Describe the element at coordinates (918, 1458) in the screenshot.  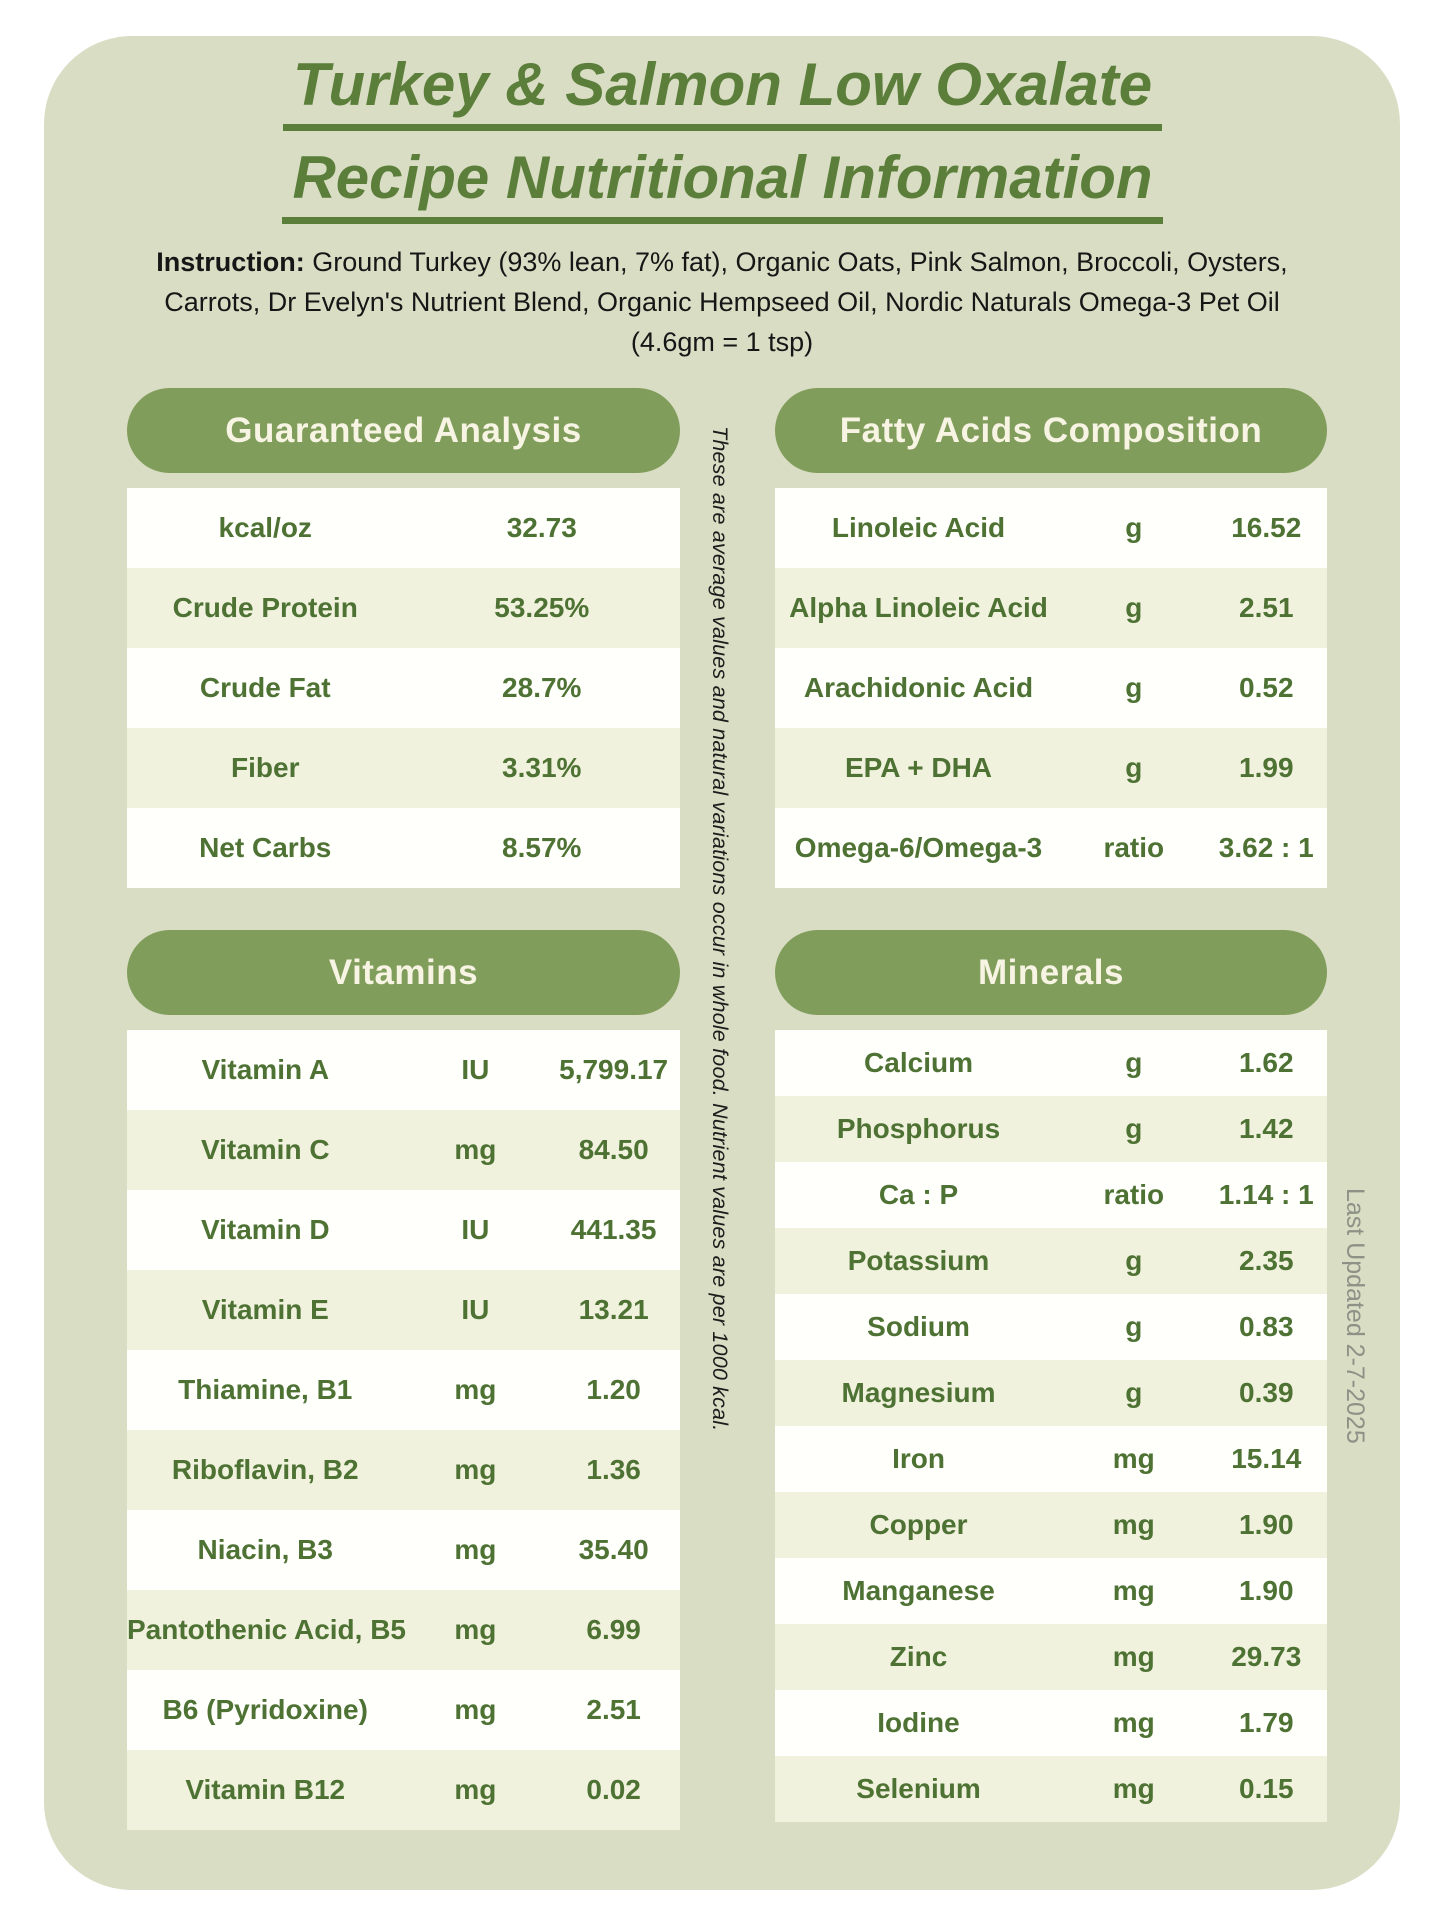
I see `minerals-name: Iron` at that location.